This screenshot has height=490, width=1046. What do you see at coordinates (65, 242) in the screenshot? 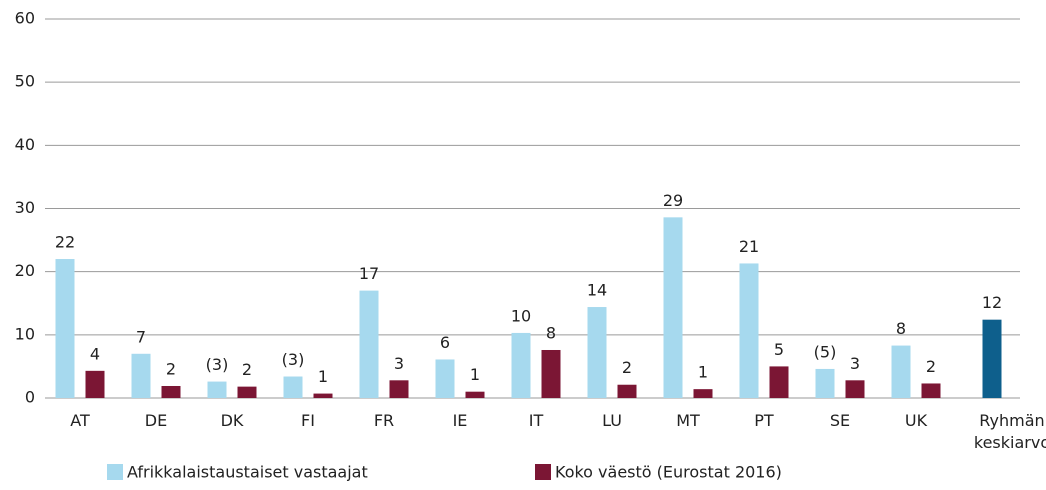
I see `data-label: 22` at bounding box center [65, 242].